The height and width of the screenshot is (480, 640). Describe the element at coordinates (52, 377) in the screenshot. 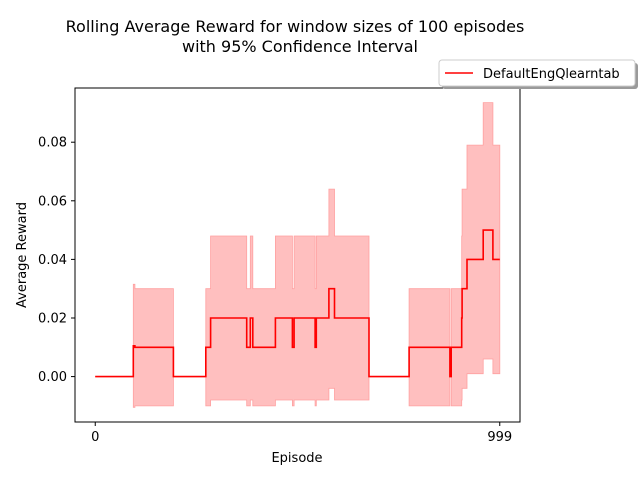

I see `y-tick-label: 0.00` at that location.